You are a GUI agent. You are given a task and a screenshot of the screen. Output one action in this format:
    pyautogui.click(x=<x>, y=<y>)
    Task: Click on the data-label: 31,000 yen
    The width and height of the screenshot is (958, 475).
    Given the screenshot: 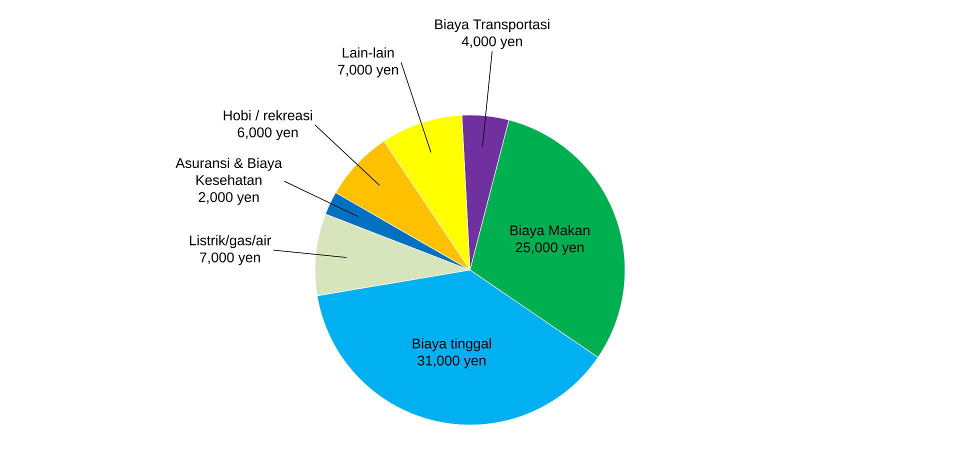 What is the action you would take?
    pyautogui.click(x=452, y=362)
    